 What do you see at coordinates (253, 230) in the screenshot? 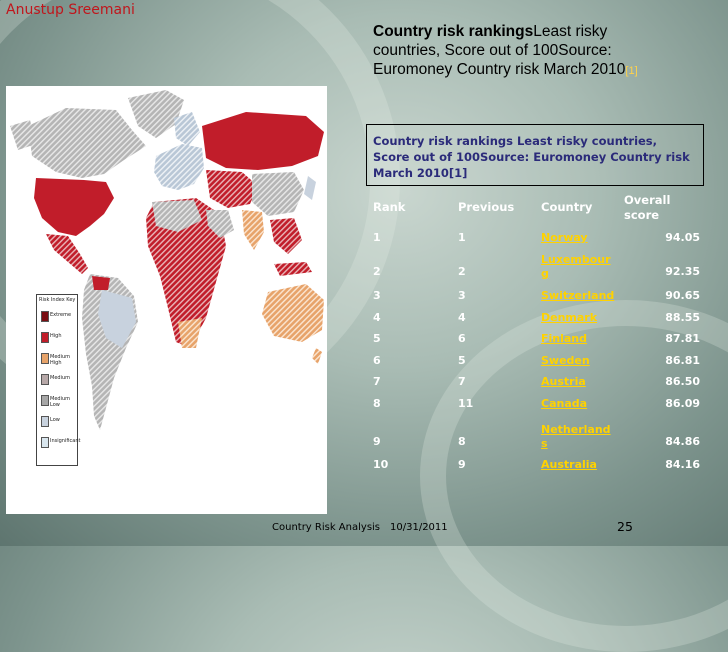
I see `india-shape` at bounding box center [253, 230].